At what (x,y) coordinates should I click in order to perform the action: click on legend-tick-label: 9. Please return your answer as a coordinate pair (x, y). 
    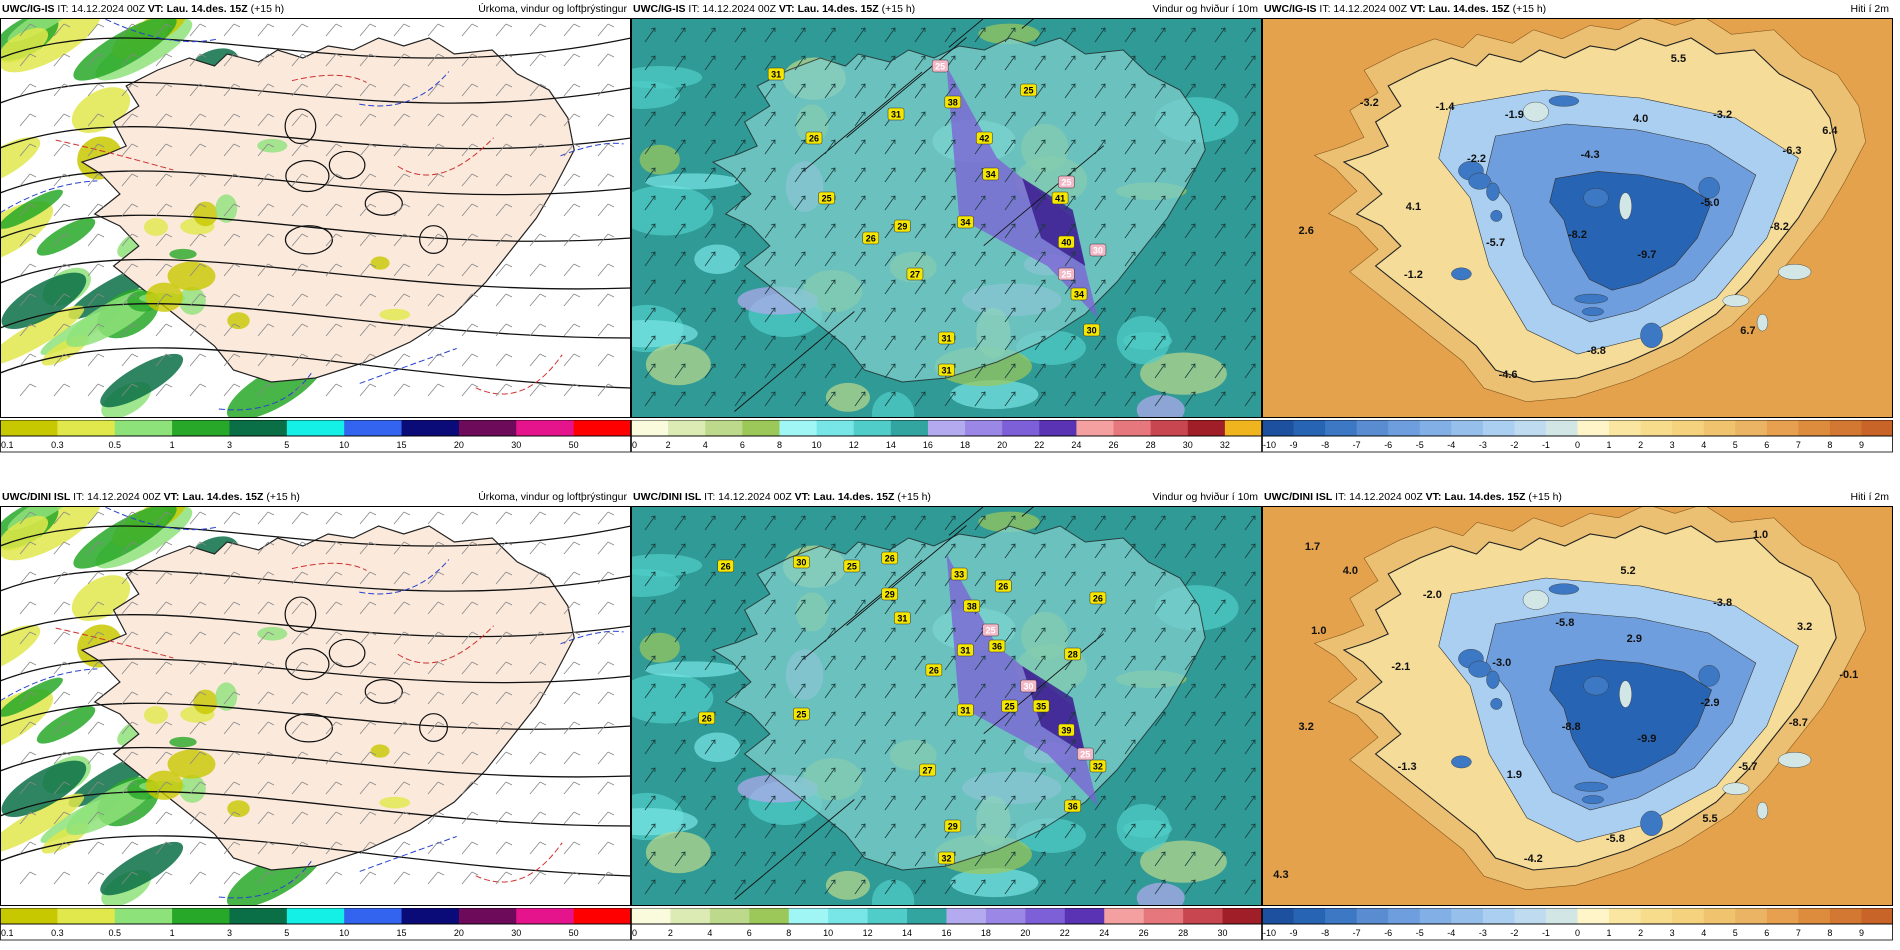
    Looking at the image, I should click on (1861, 445).